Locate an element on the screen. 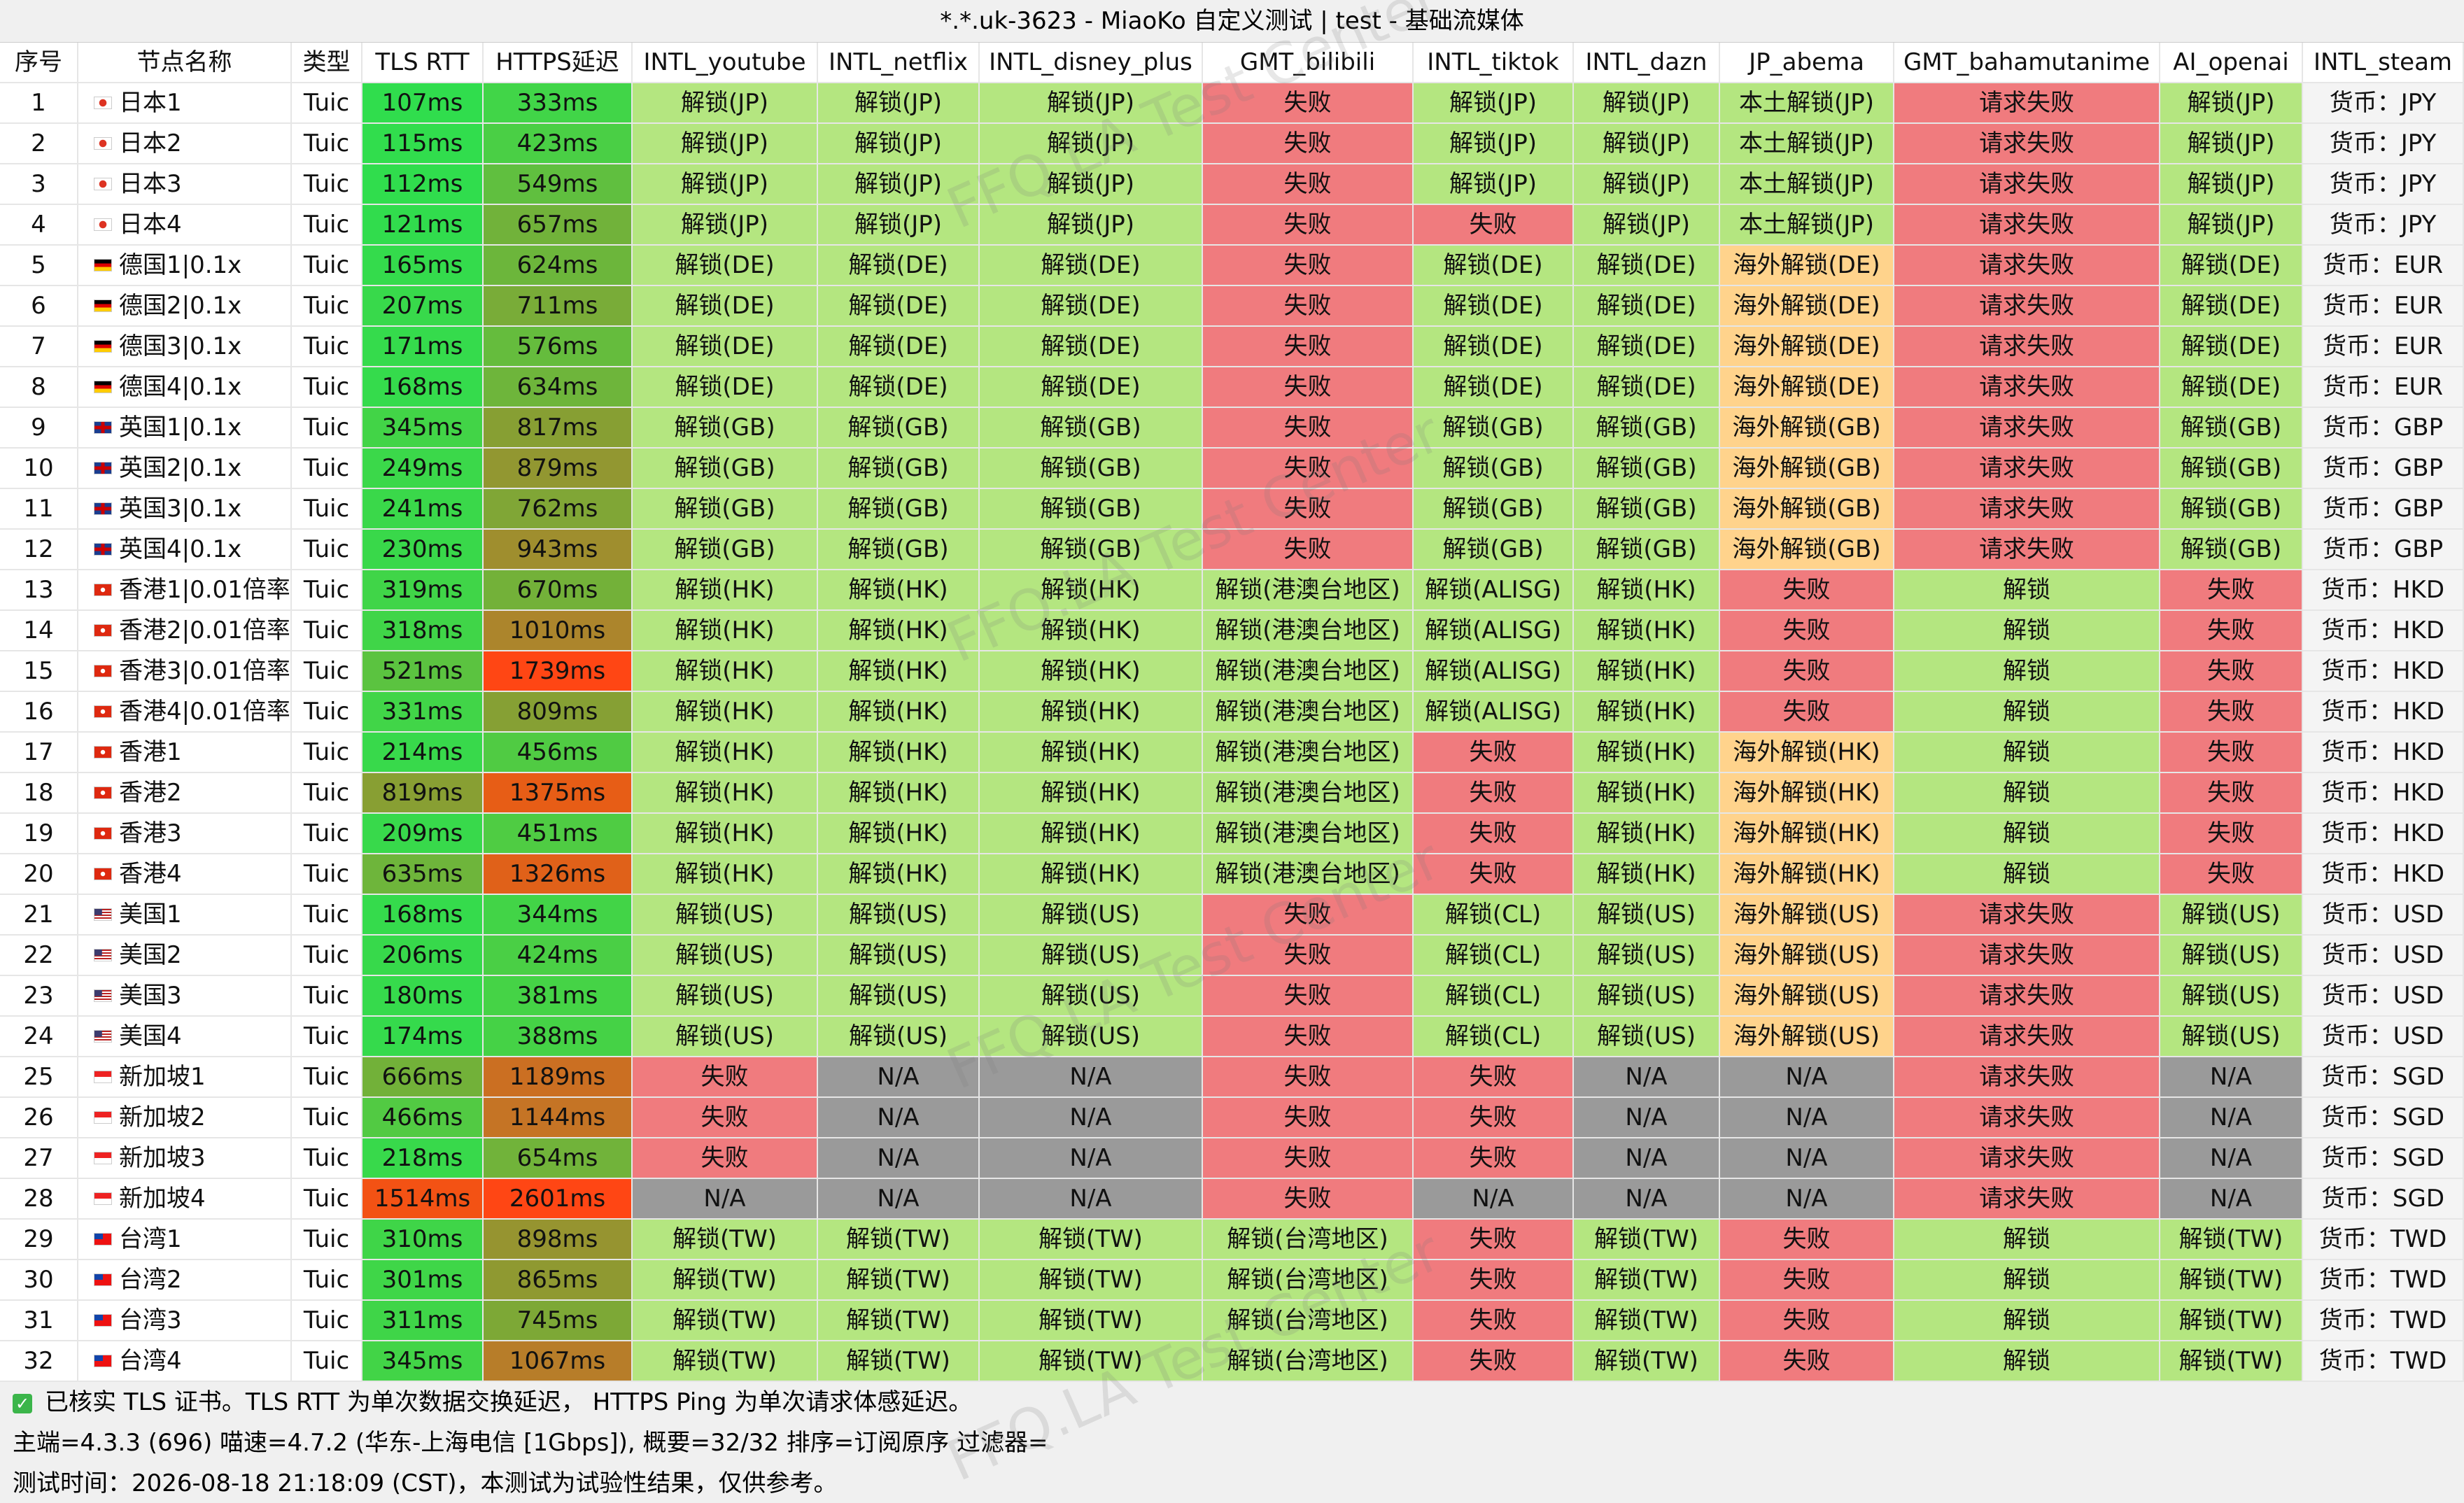 The image size is (2464, 1503). node-name-cell: 英国1|0.1x is located at coordinates (185, 428).